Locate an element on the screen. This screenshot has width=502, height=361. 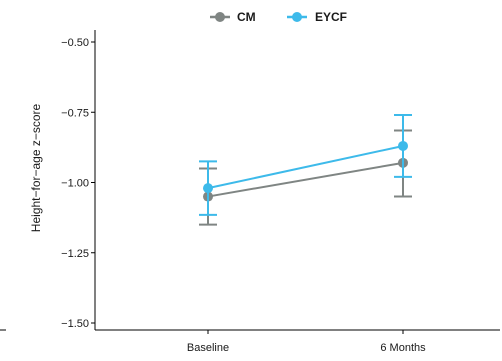
legend-swatch-point-eycf is located at coordinates (297, 17).